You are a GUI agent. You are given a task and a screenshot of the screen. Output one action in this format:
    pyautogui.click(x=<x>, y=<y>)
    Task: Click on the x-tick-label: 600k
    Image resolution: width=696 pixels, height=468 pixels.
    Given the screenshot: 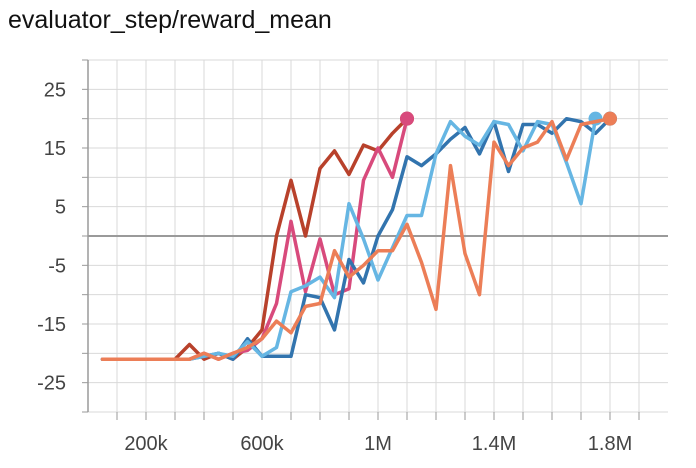 What is the action you would take?
    pyautogui.click(x=262, y=444)
    